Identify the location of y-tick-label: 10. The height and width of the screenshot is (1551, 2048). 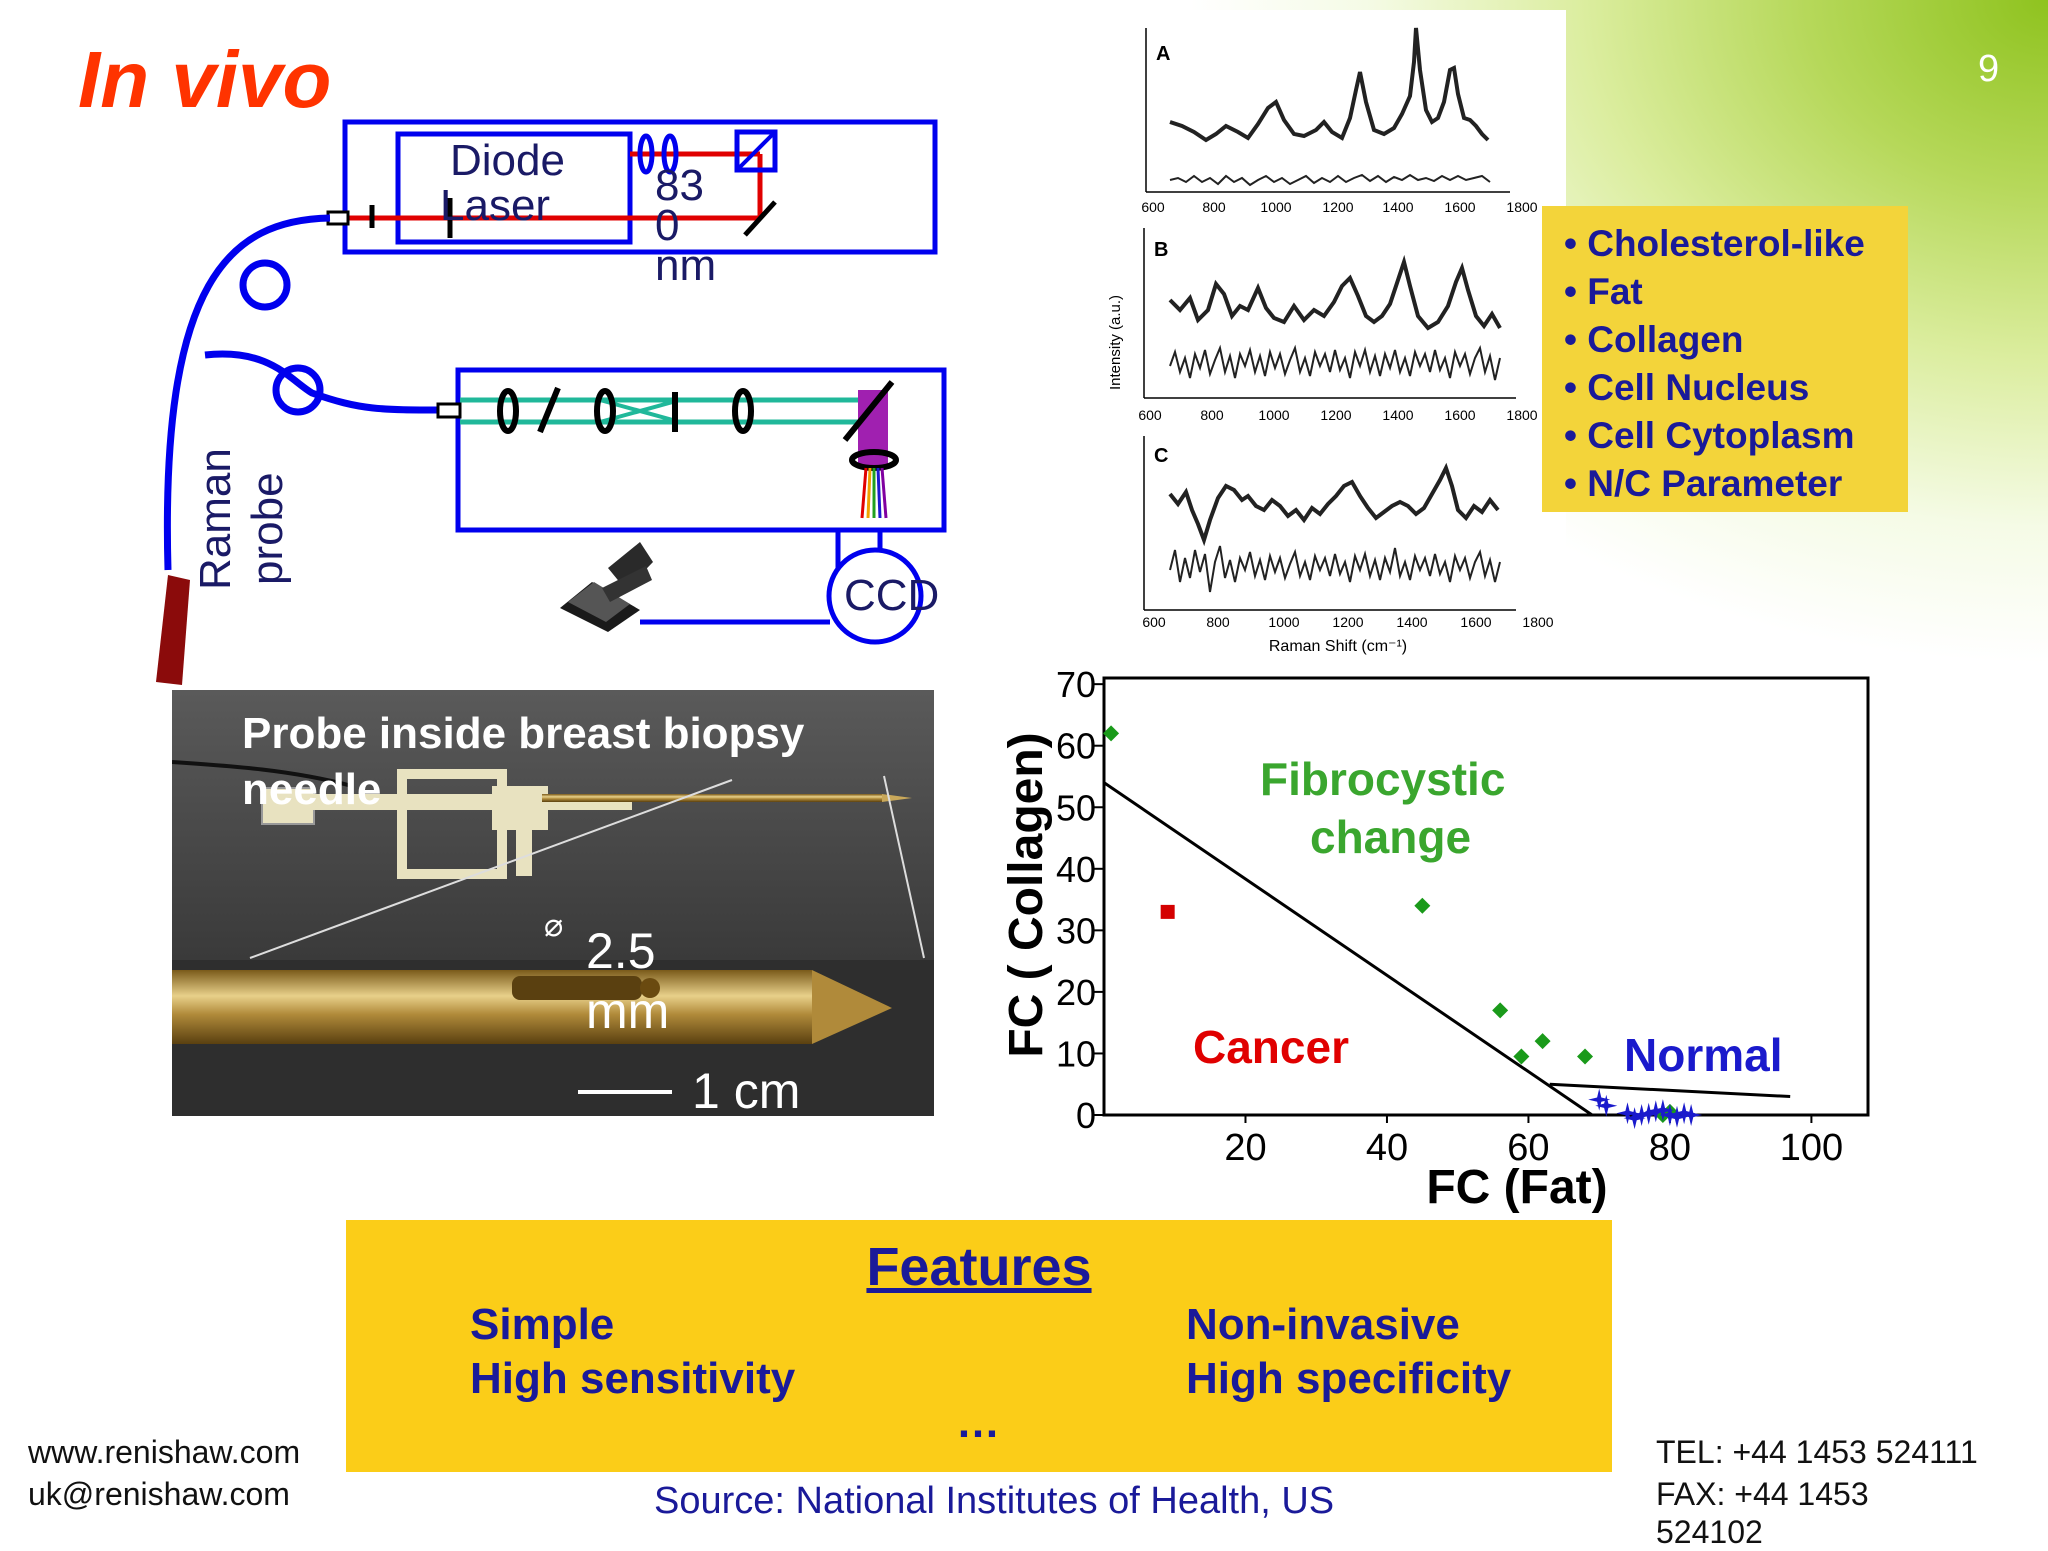
(1076, 1053).